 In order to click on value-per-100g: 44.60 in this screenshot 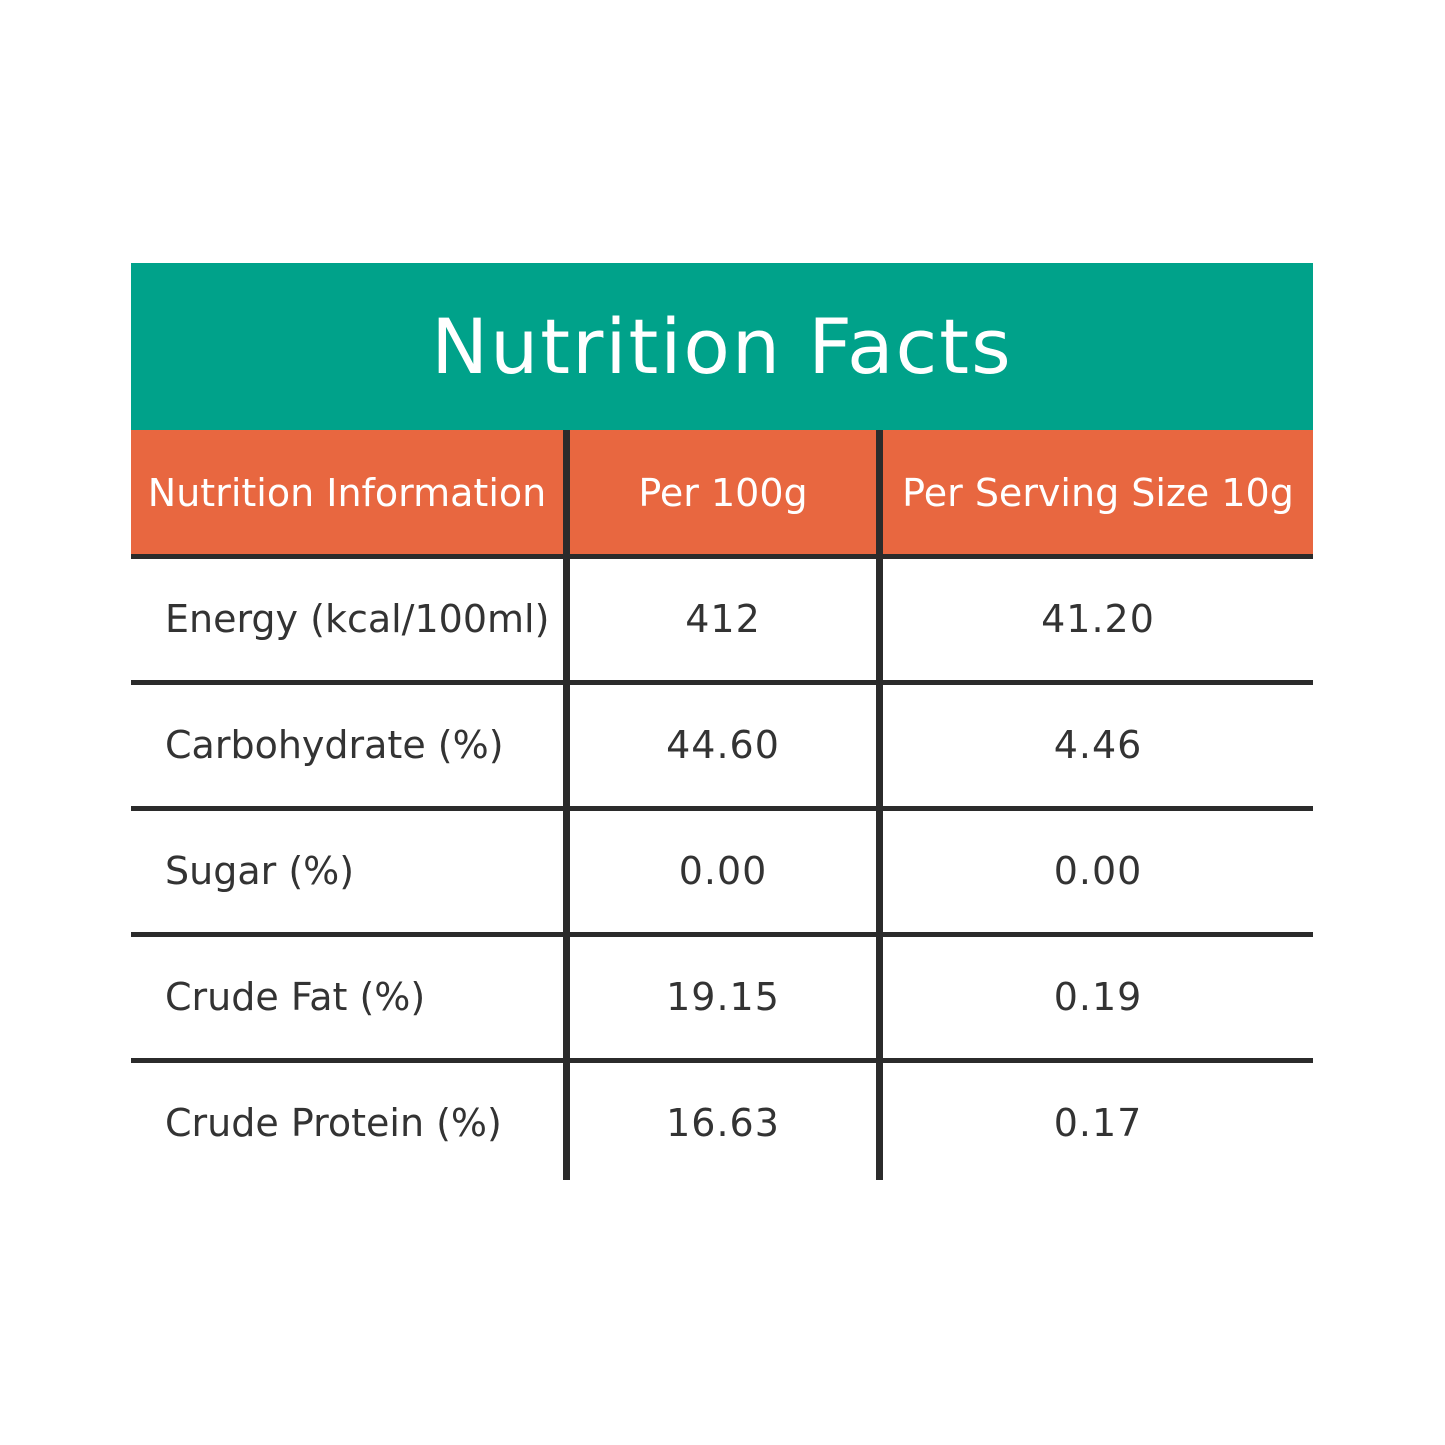, I will do `click(723, 745)`.